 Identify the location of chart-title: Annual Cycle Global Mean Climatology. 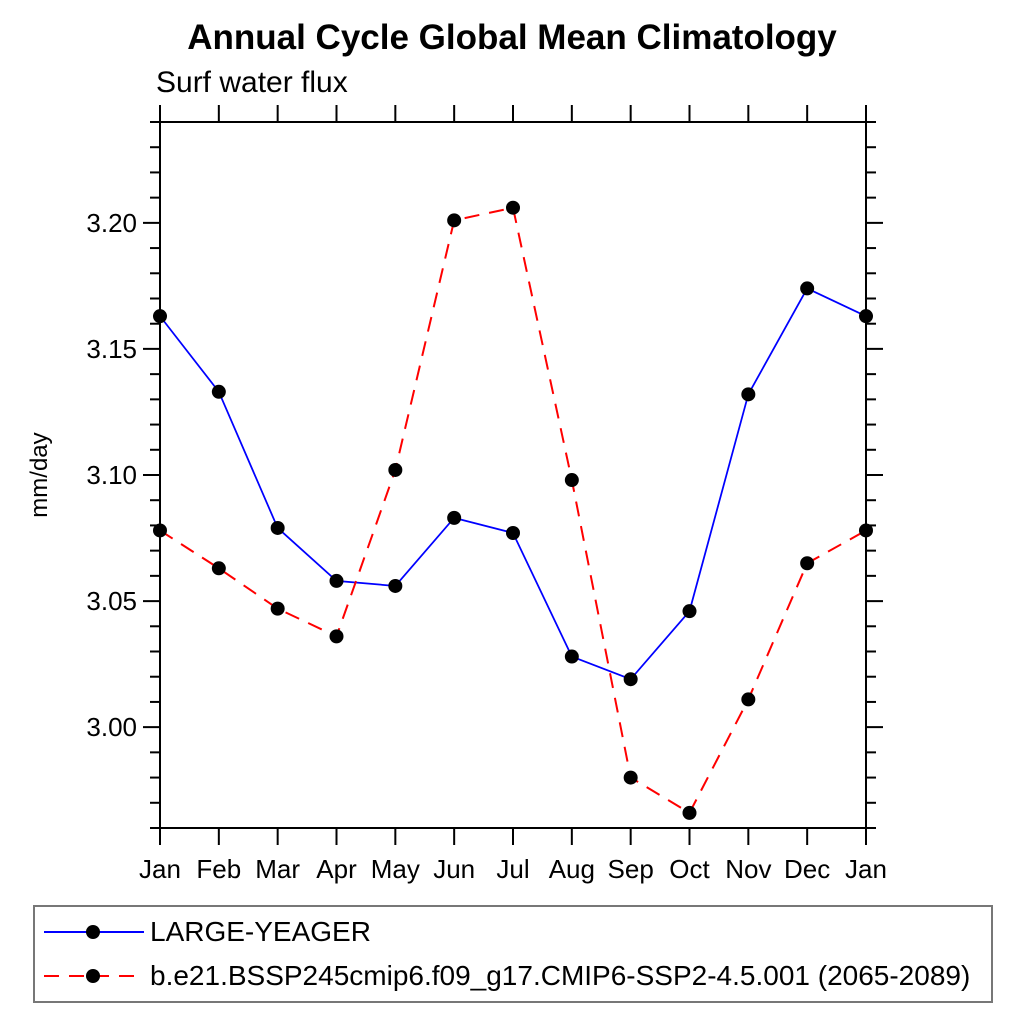
(512, 37).